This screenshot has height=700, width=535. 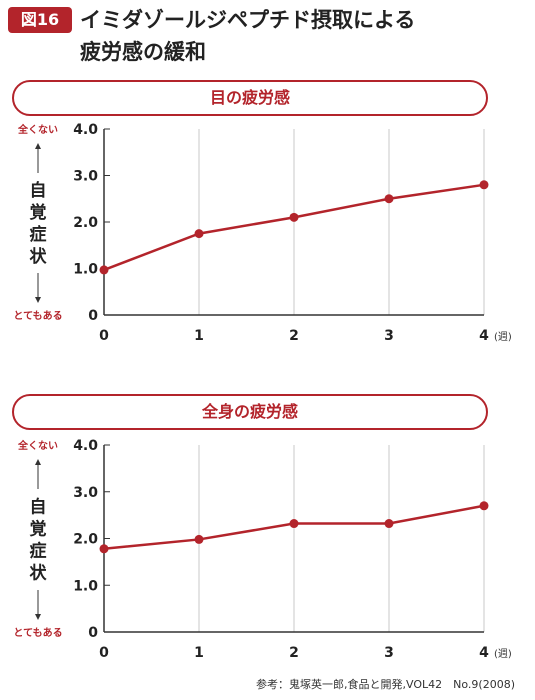 What do you see at coordinates (247, 36) in the screenshot?
I see `figure-title: イミダゾールジペプチド摂取による 疲労感の緩和` at bounding box center [247, 36].